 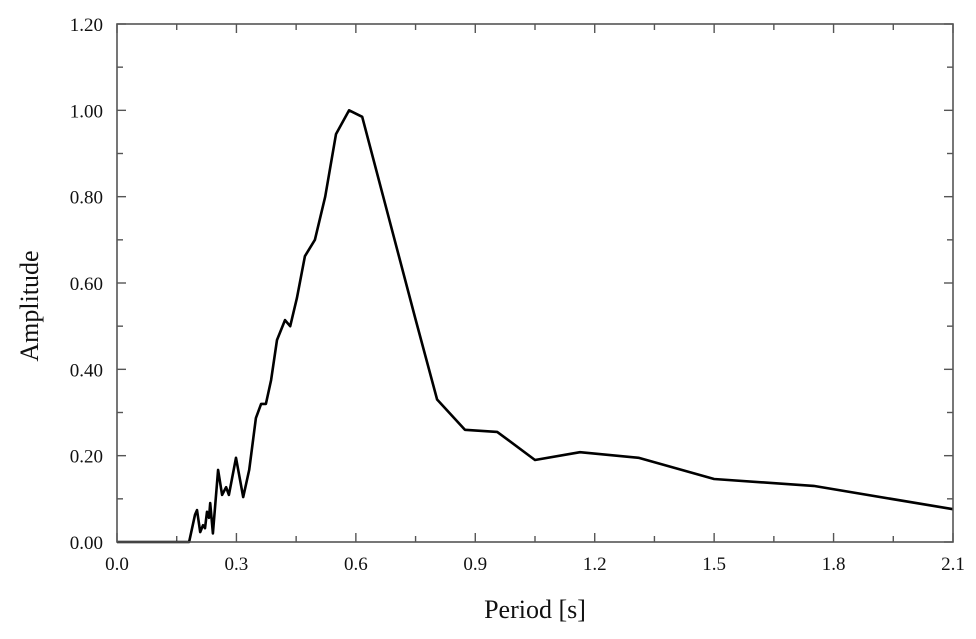 What do you see at coordinates (29, 305) in the screenshot?
I see `y-axis-title: Amplitude` at bounding box center [29, 305].